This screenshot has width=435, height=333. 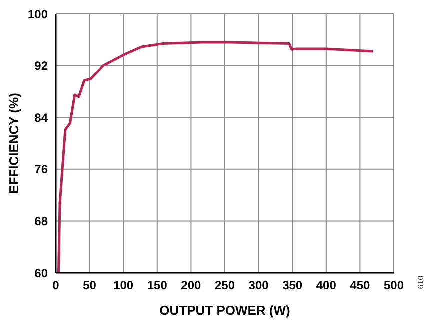 I want to click on y-tick-label: 84, so click(x=41, y=117).